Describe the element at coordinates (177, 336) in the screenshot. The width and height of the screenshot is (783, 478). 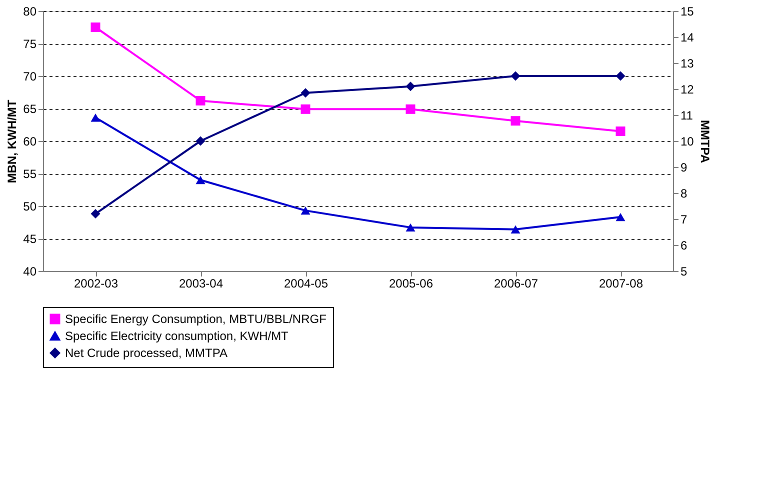
I see `legend-label: Specific Electricity consumption, KWH/MT` at that location.